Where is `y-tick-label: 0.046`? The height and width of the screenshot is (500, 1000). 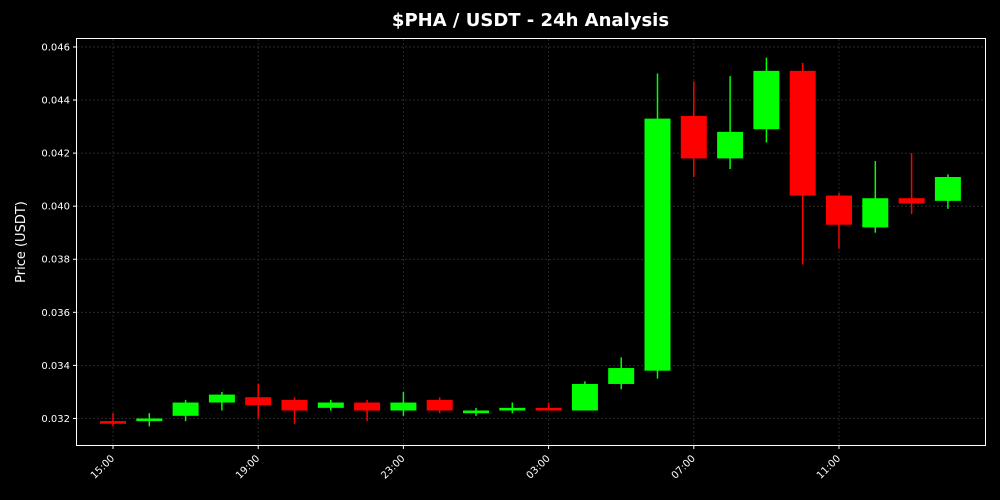
y-tick-label: 0.046 is located at coordinates (55, 47).